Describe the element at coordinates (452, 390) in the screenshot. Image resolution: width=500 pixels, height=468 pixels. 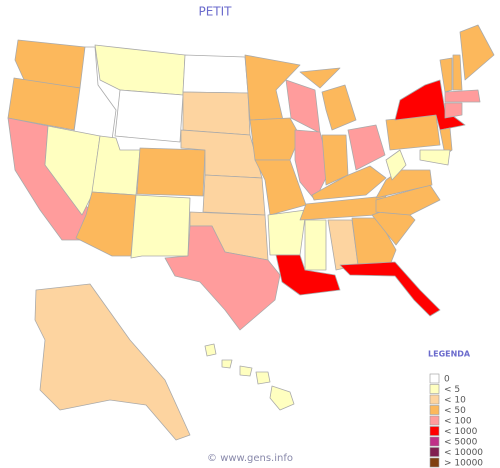
I see `legend-label: < 5` at that location.